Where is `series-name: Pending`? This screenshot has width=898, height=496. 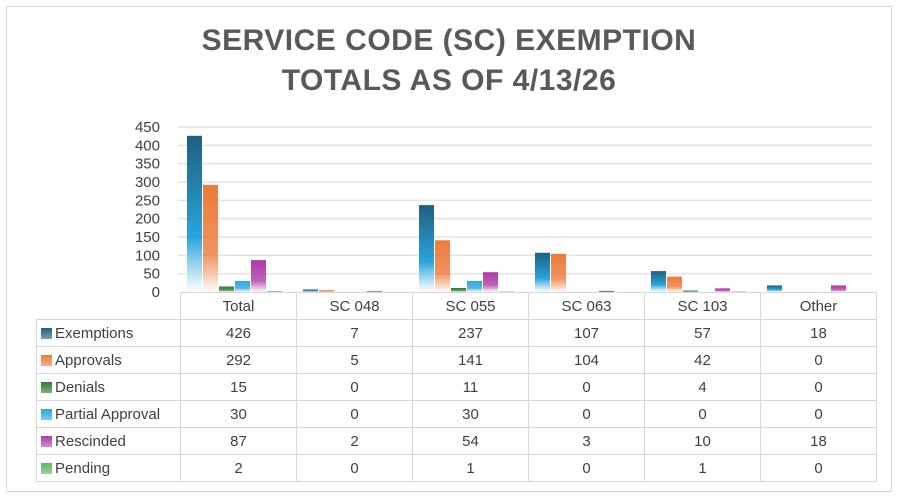
series-name: Pending is located at coordinates (83, 468).